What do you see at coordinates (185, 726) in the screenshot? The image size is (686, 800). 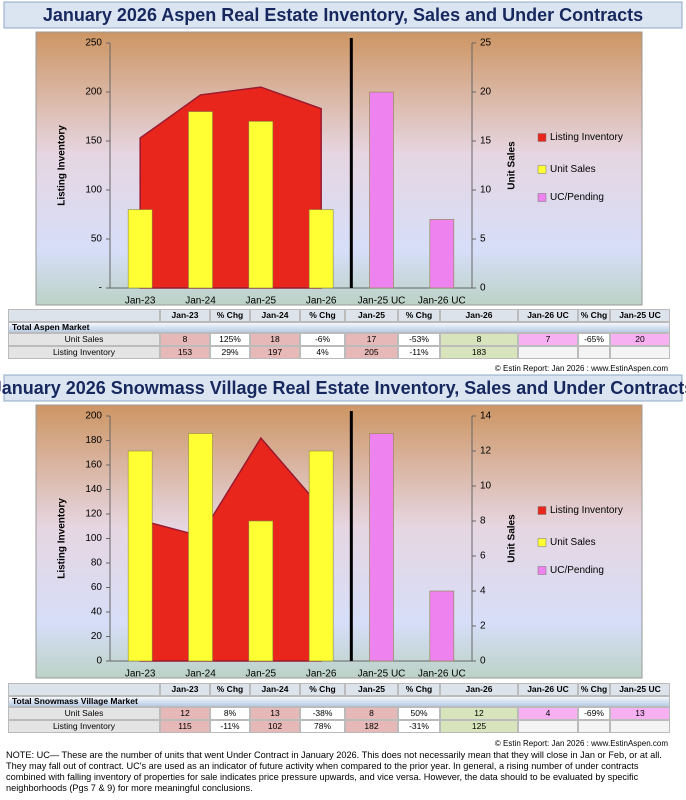 I see `table-cell: 115` at bounding box center [185, 726].